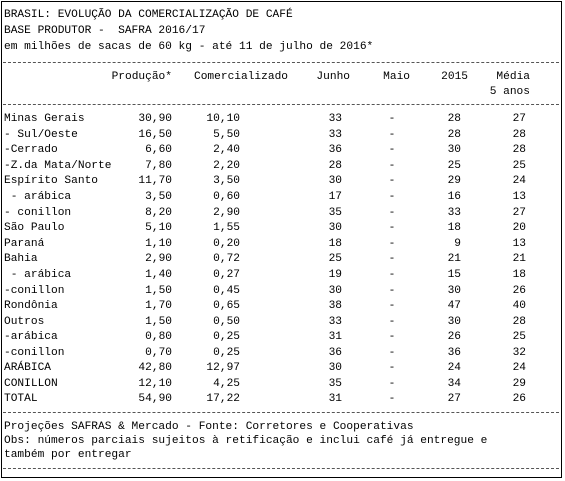 This screenshot has height=481, width=565. I want to click on cell-comercializado: 0,20, so click(226, 243).